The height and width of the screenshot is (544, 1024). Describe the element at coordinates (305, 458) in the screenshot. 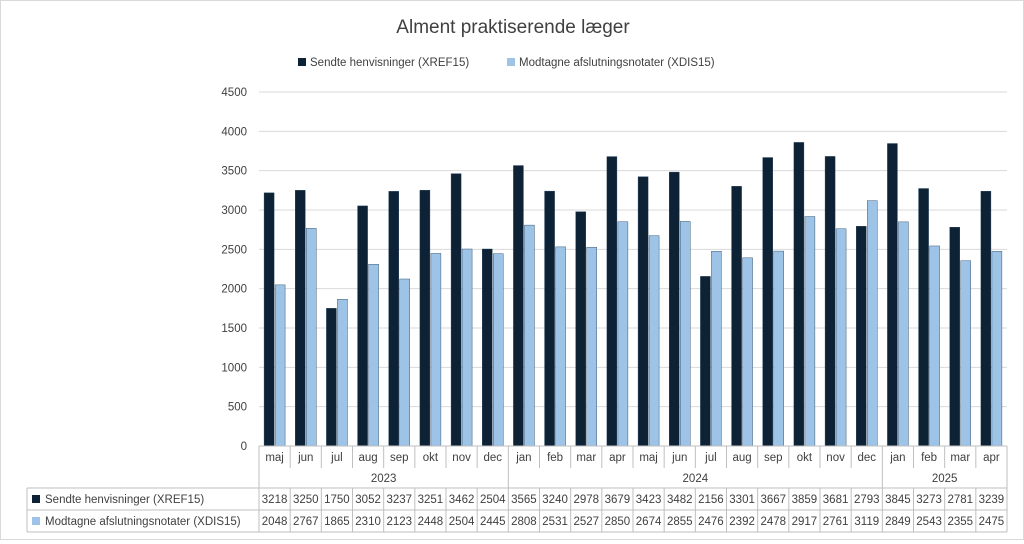

I see `x-tick-label: jun` at that location.